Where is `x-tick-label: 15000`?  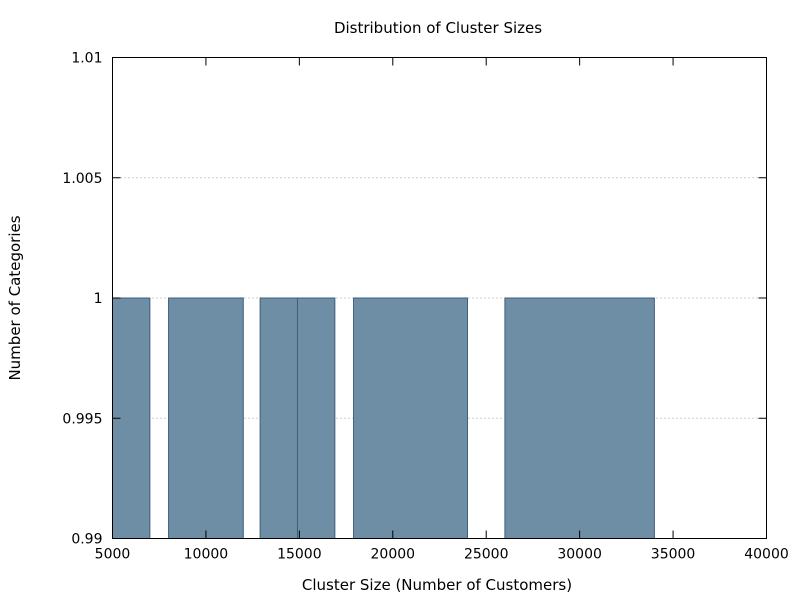 x-tick-label: 15000 is located at coordinates (299, 555).